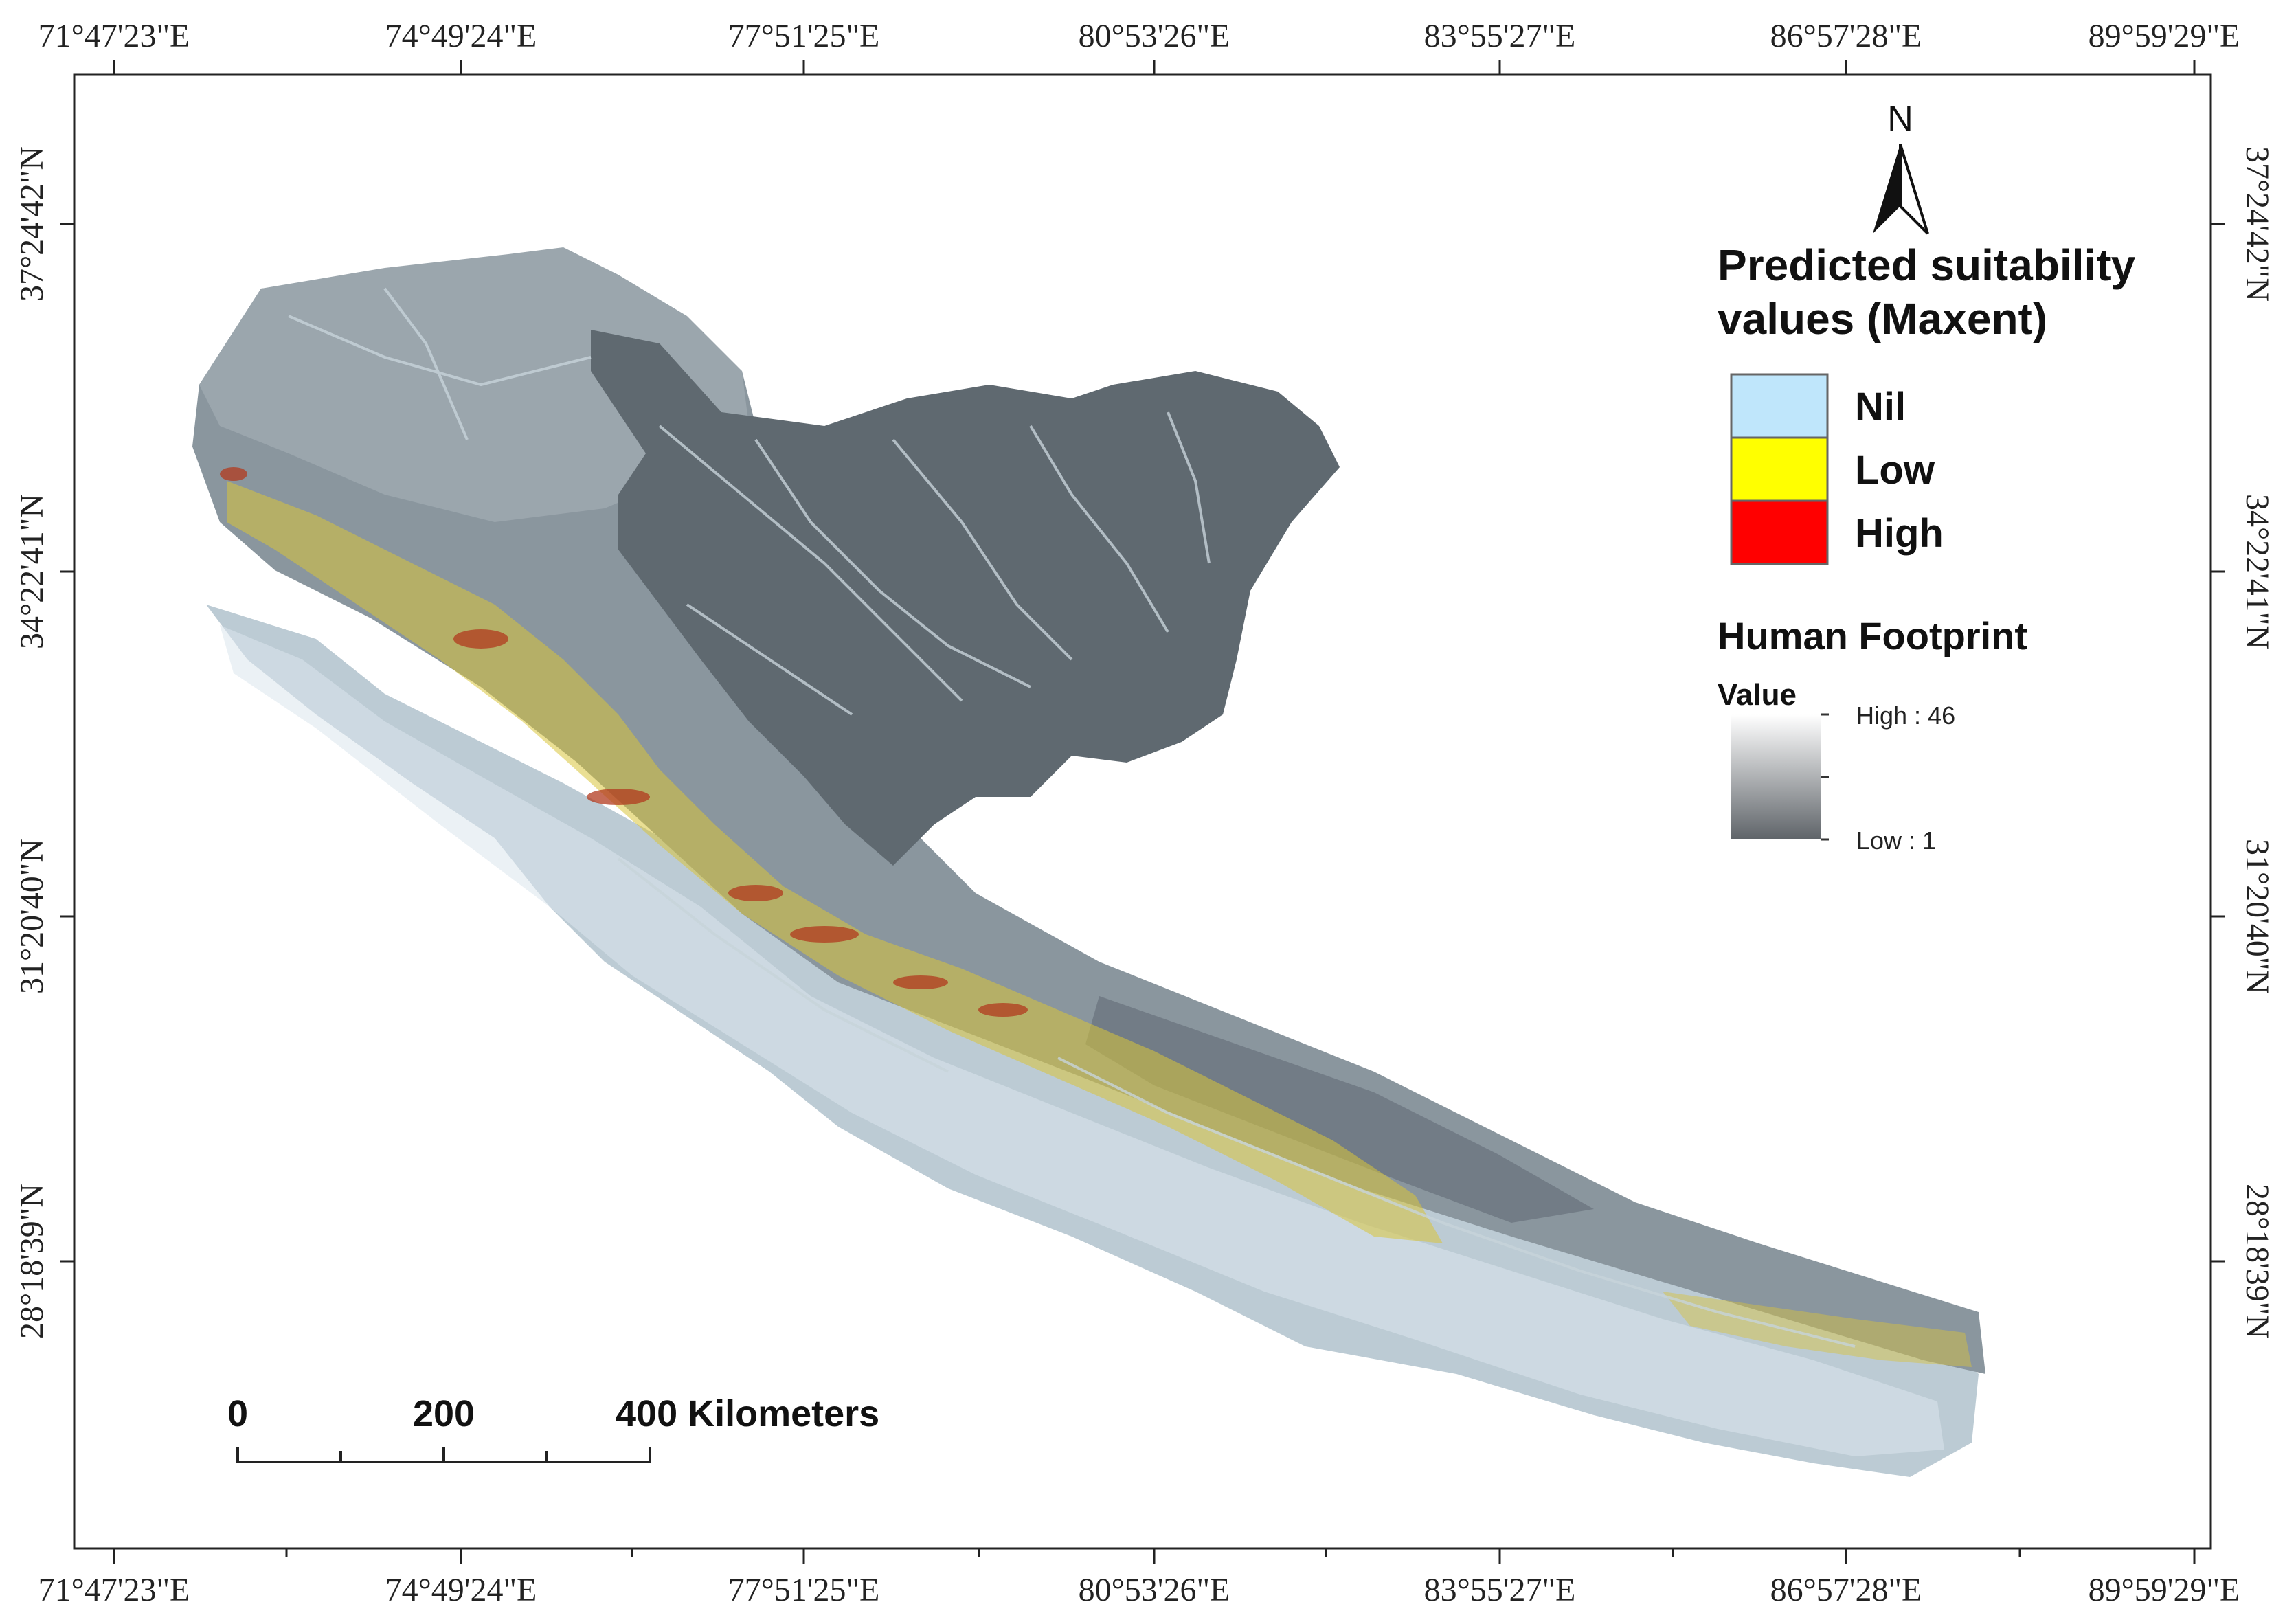 The width and height of the screenshot is (2296, 1624). I want to click on scale-bar: 0 200 400 Kilometers, so click(553, 1428).